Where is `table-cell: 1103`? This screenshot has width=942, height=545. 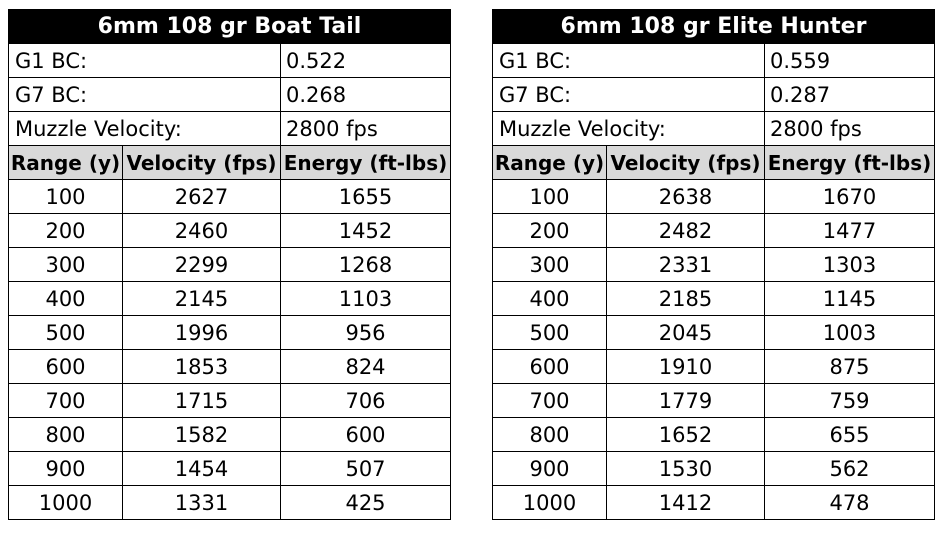 table-cell: 1103 is located at coordinates (365, 298).